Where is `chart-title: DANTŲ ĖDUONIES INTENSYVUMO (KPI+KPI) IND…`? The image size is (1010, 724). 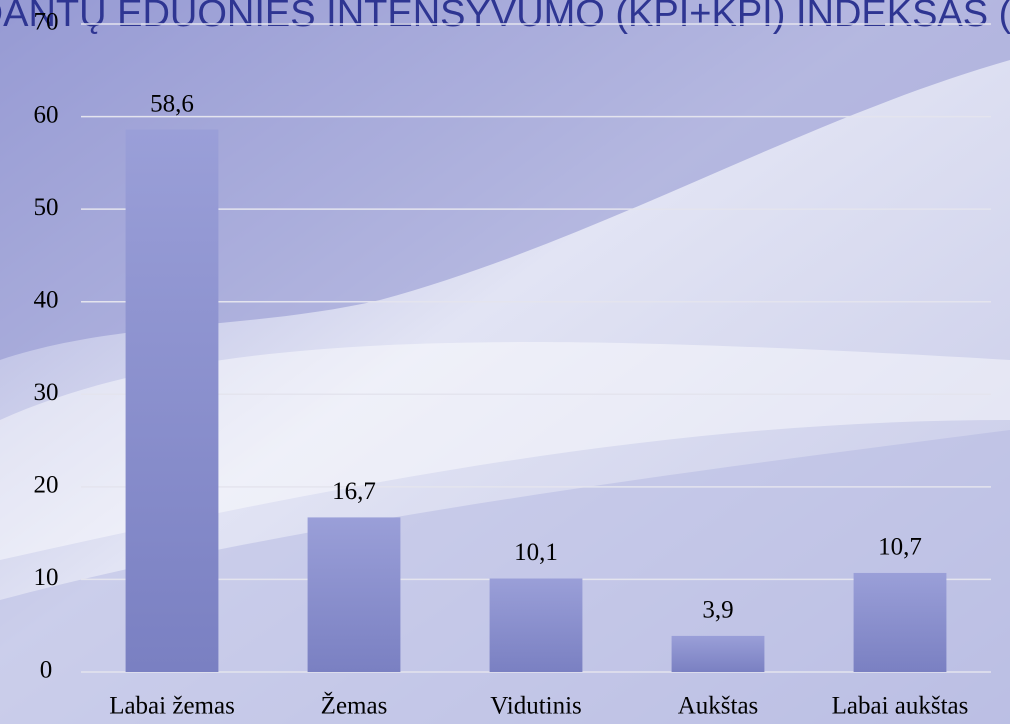 chart-title: DANTŲ ĖDUONIES INTENSYVUMO (KPI+KPI) IND… is located at coordinates (505, 17).